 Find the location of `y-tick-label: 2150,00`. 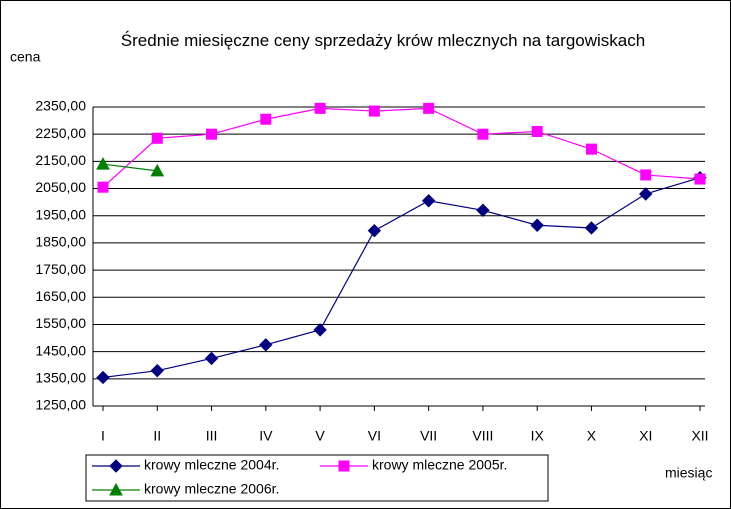

y-tick-label: 2150,00 is located at coordinates (60, 160).